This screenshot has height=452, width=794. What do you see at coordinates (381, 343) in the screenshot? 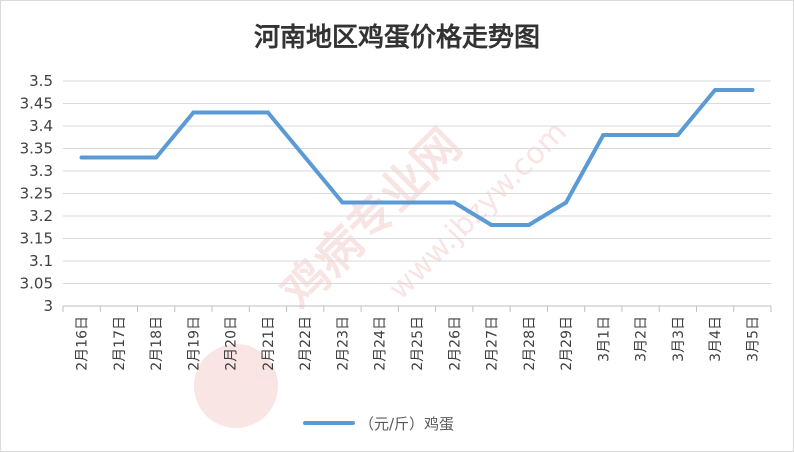
I see `x-tick-label: 2月24日` at bounding box center [381, 343].